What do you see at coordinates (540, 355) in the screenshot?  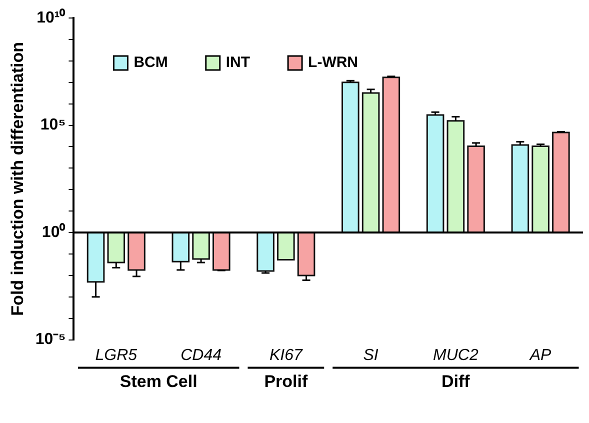 I see `x-tick-label: AP` at bounding box center [540, 355].